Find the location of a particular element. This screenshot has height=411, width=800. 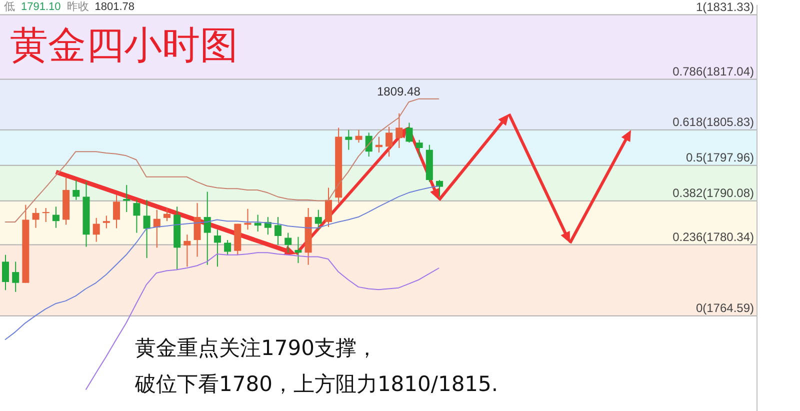

ref-line-label: 0.236(1780.34) is located at coordinates (713, 237).